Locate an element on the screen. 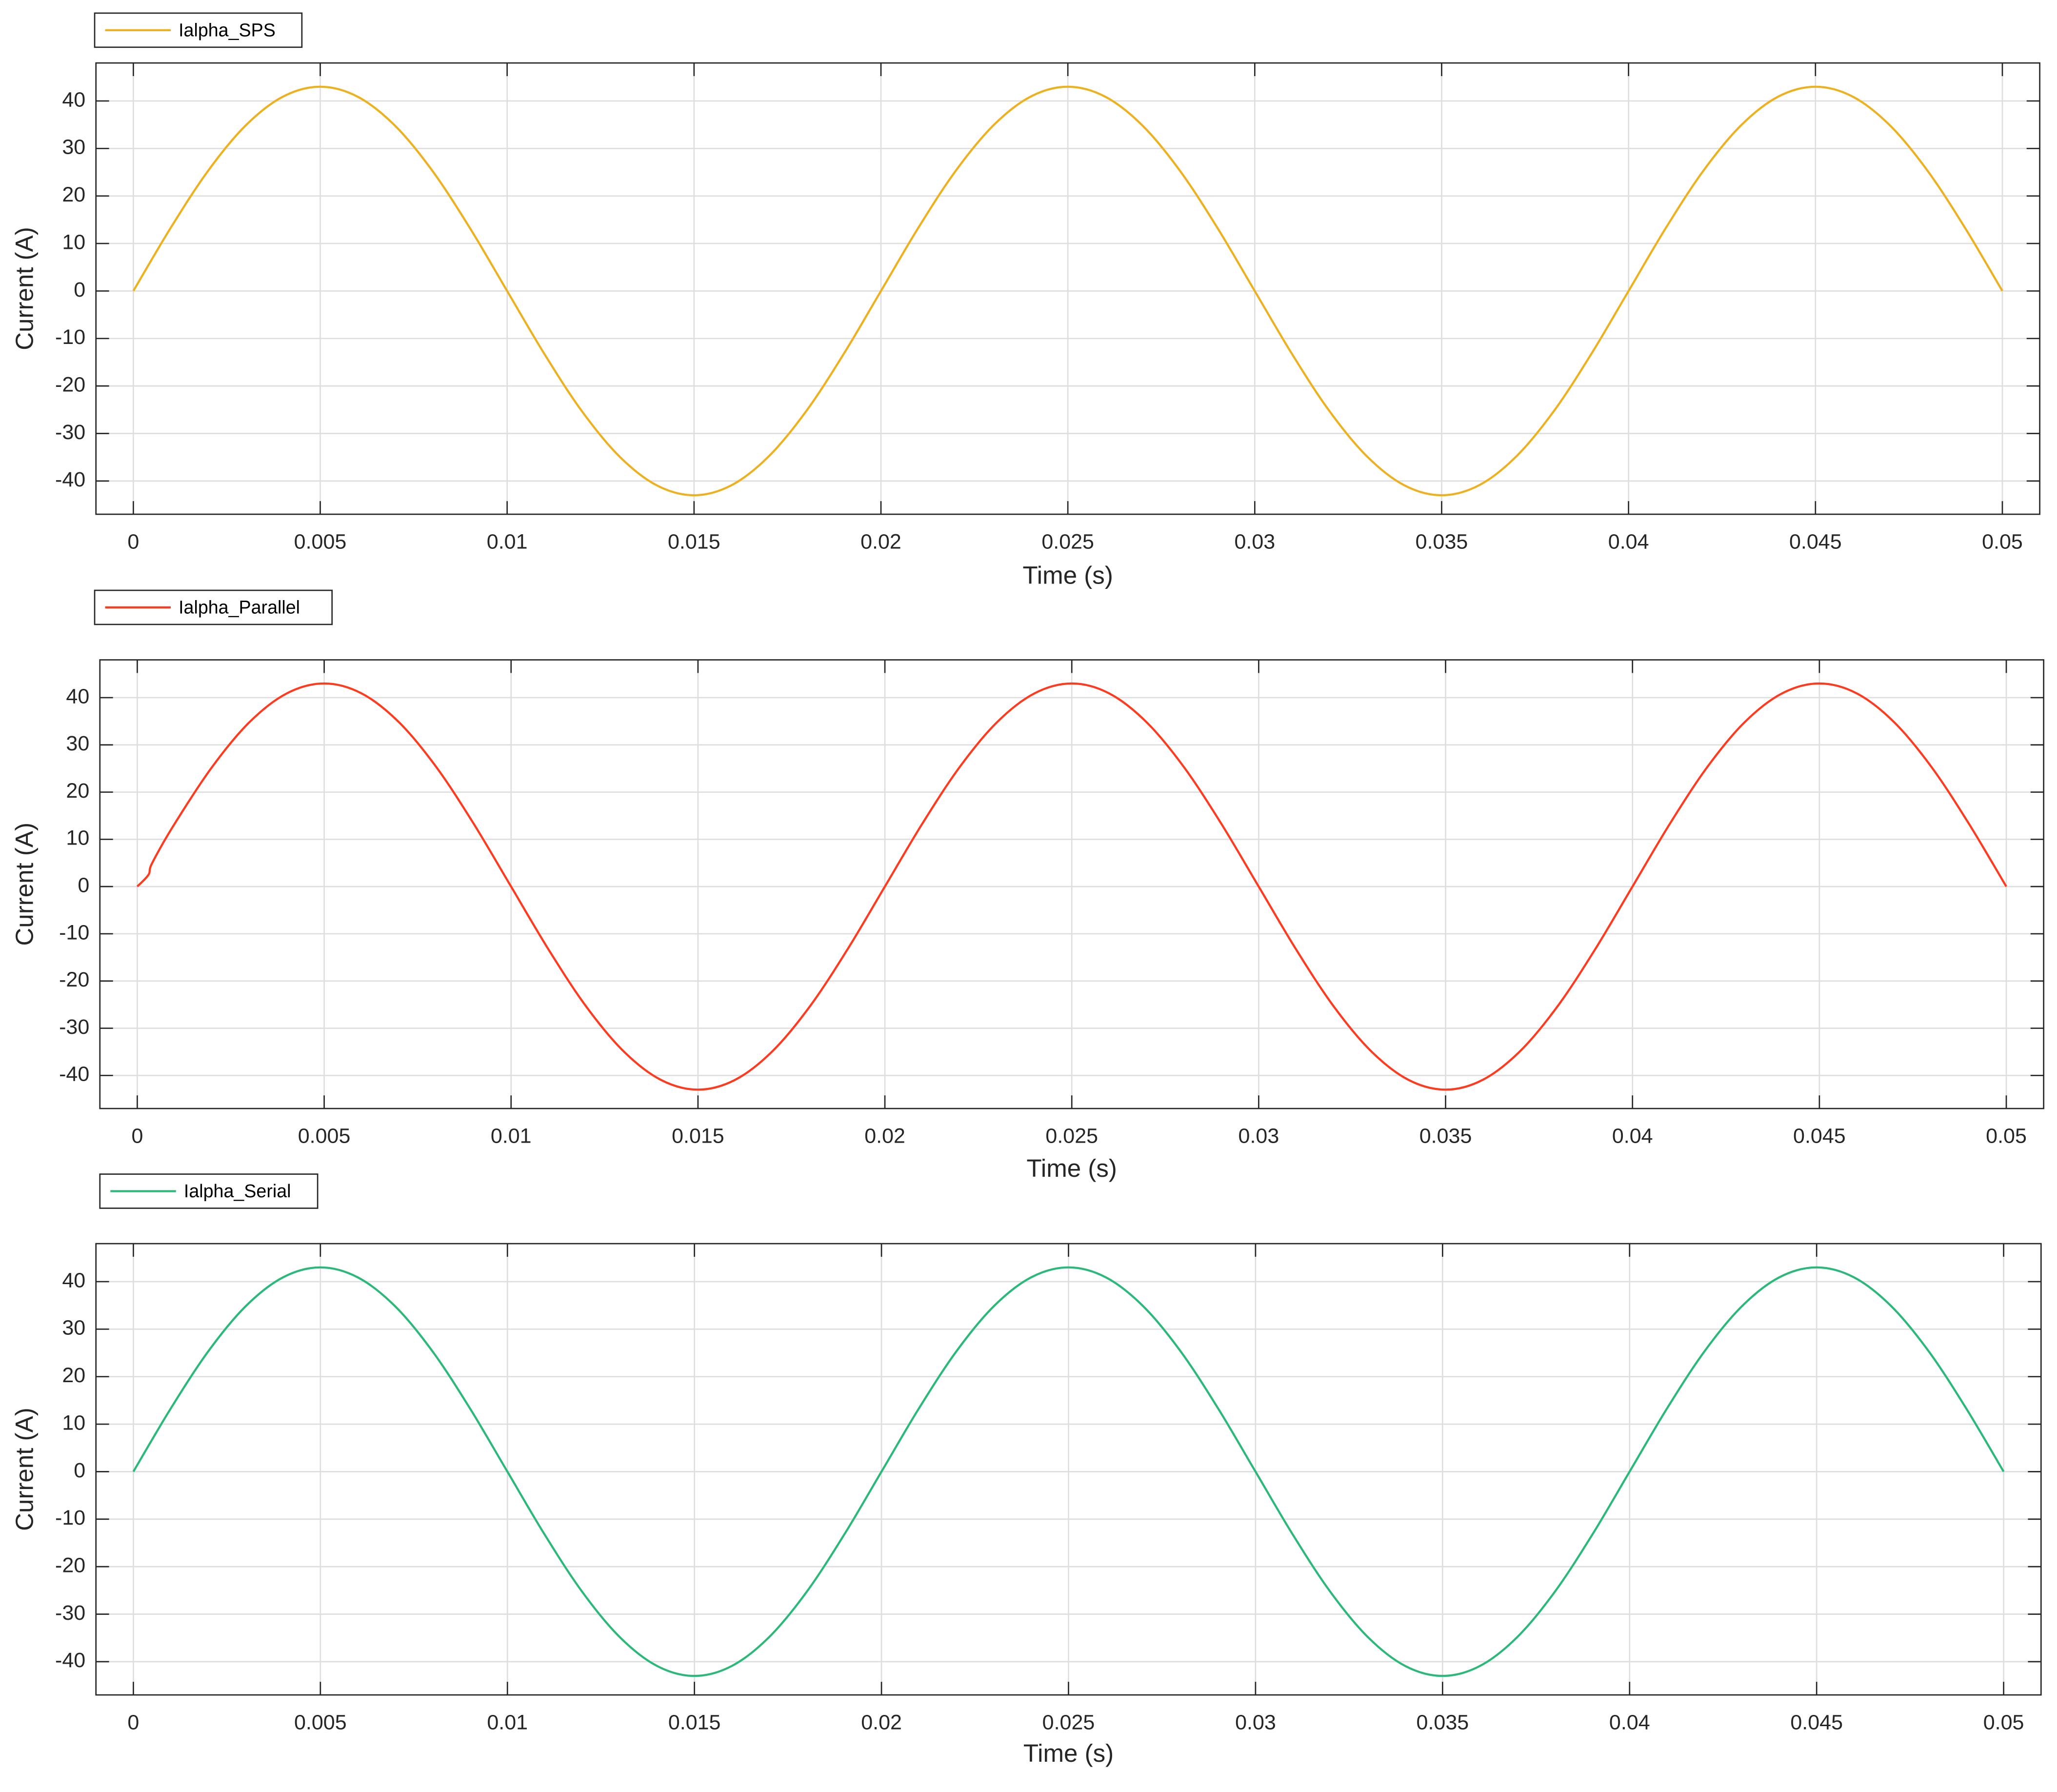 Image resolution: width=2057 pixels, height=1792 pixels. legend-label: Ialpha_Serial is located at coordinates (238, 1191).